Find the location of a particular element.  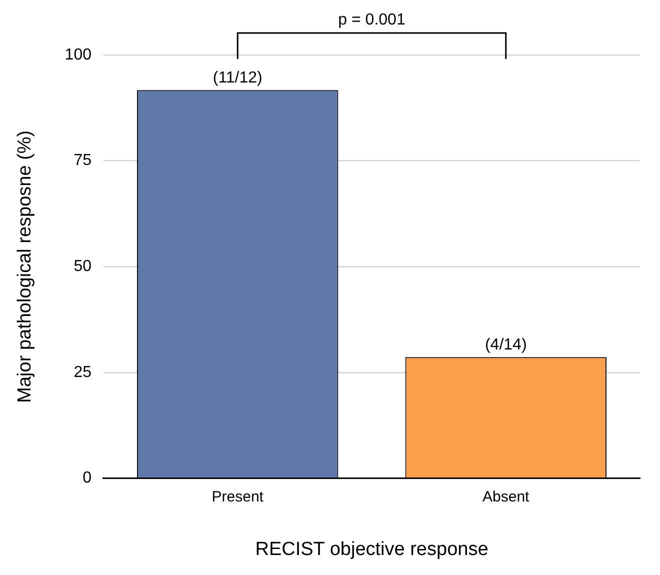

y-tick-label: 75 is located at coordinates (83, 161).